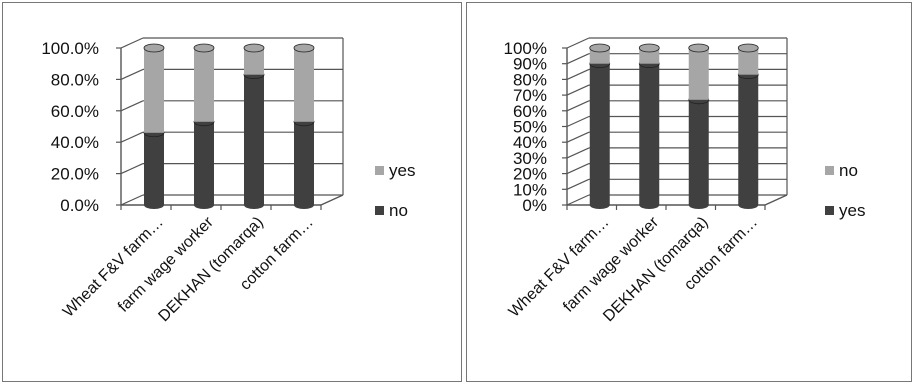 This screenshot has height=387, width=915. What do you see at coordinates (530, 127) in the screenshot?
I see `y-tick-label: 50%` at bounding box center [530, 127].